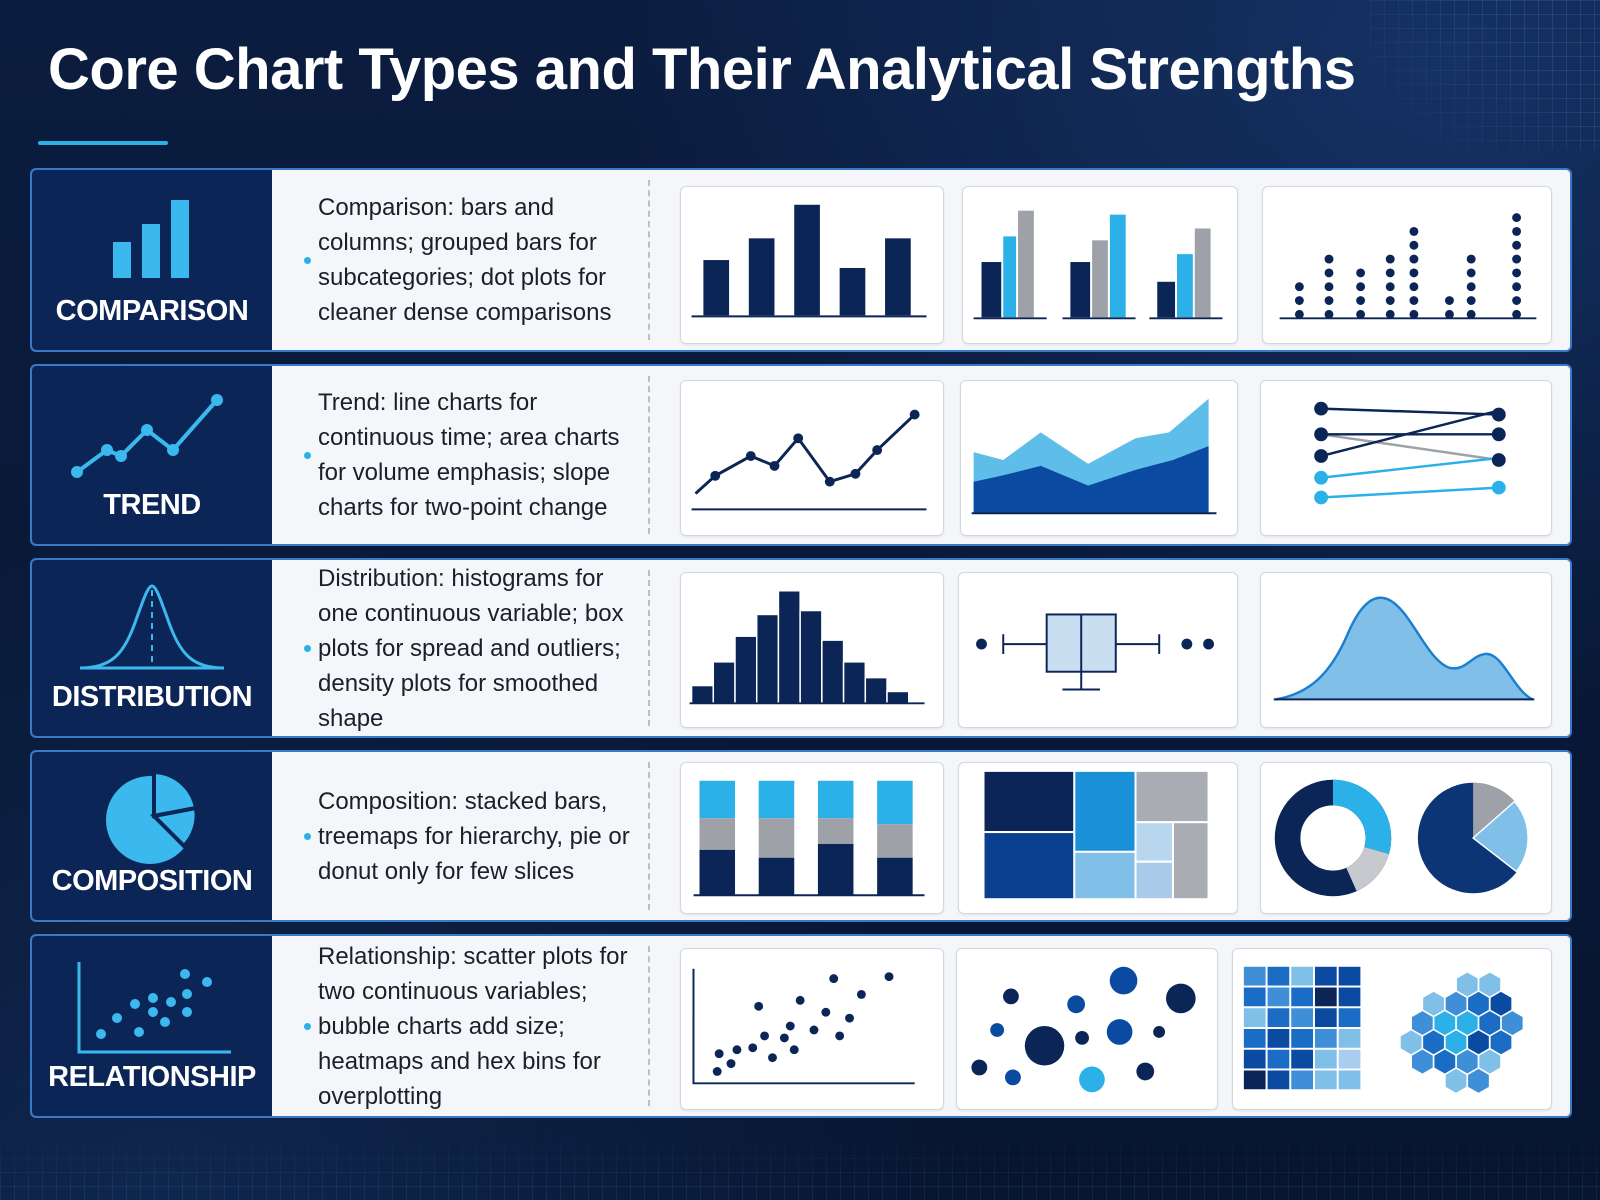 The image size is (1600, 1200). Describe the element at coordinates (1087, 1029) in the screenshot. I see `bubble-chart-thumbnail` at that location.